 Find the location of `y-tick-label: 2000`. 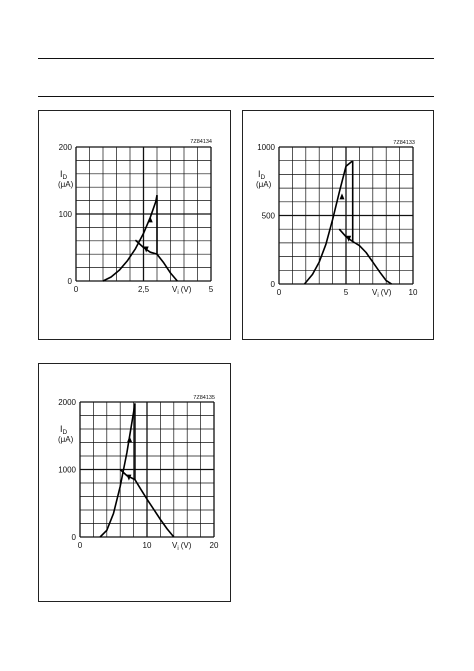

y-tick-label: 2000 is located at coordinates (67, 402).